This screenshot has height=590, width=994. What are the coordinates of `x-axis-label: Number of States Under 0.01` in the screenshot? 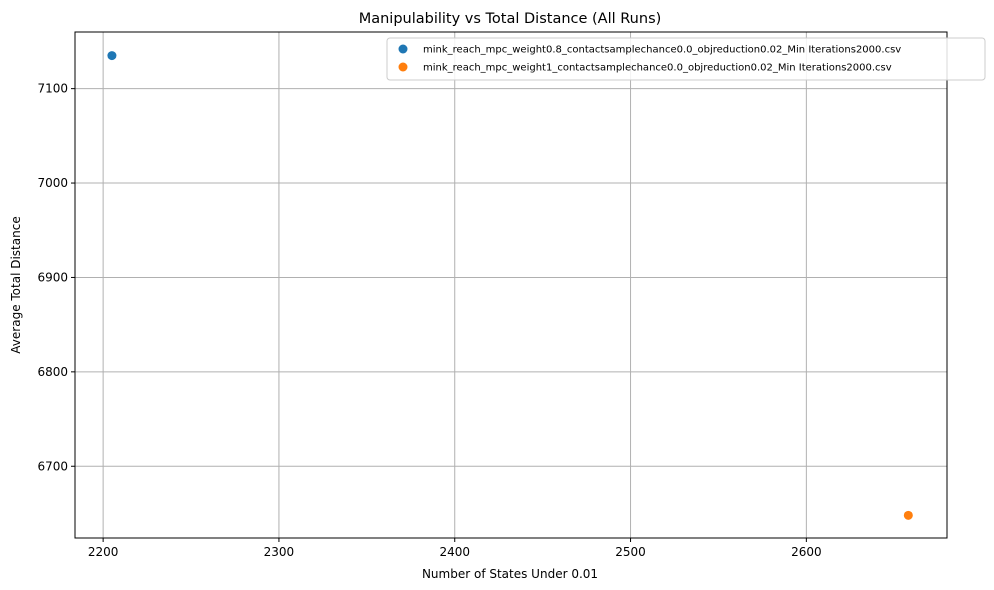 It's located at (510, 574).